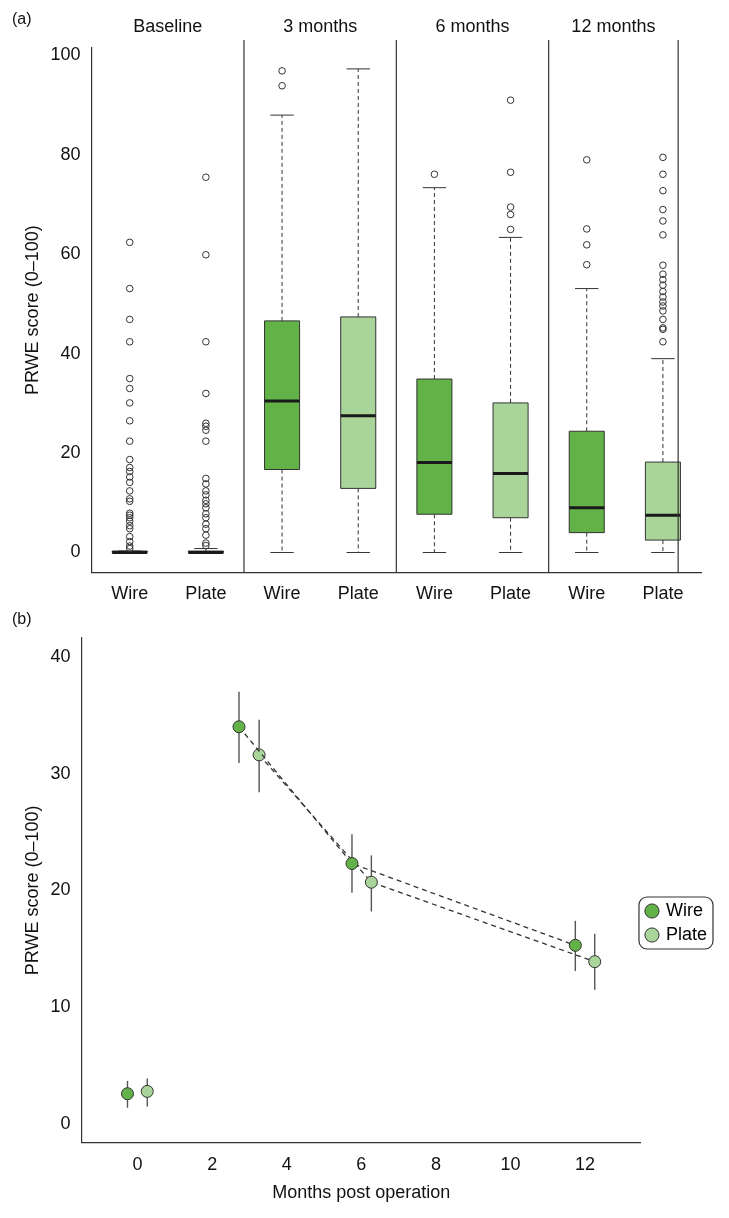 This screenshot has width=729, height=1218. I want to click on text: 6 months, so click(472, 25).